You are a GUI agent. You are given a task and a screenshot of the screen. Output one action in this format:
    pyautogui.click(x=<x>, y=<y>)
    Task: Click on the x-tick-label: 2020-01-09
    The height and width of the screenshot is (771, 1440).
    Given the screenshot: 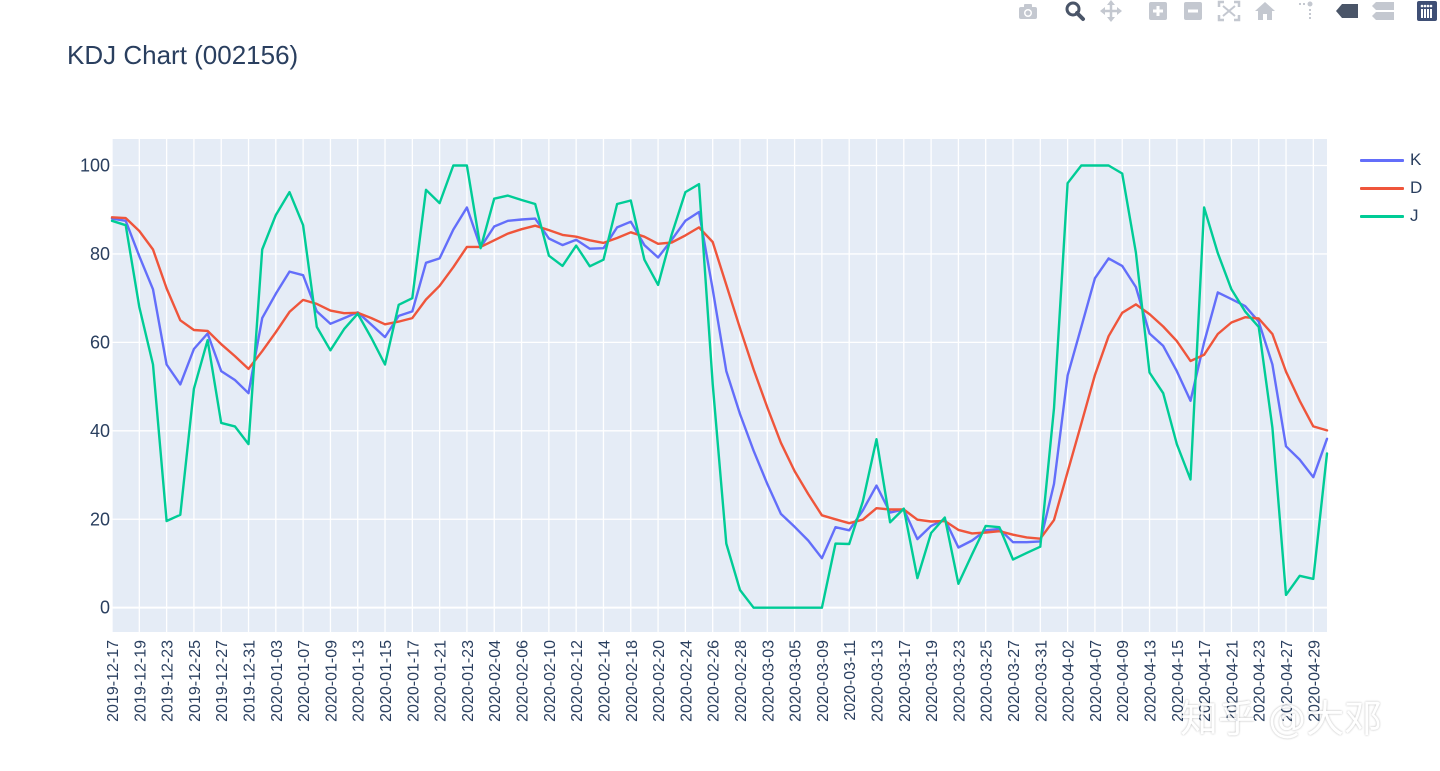 What is the action you would take?
    pyautogui.click(x=331, y=681)
    